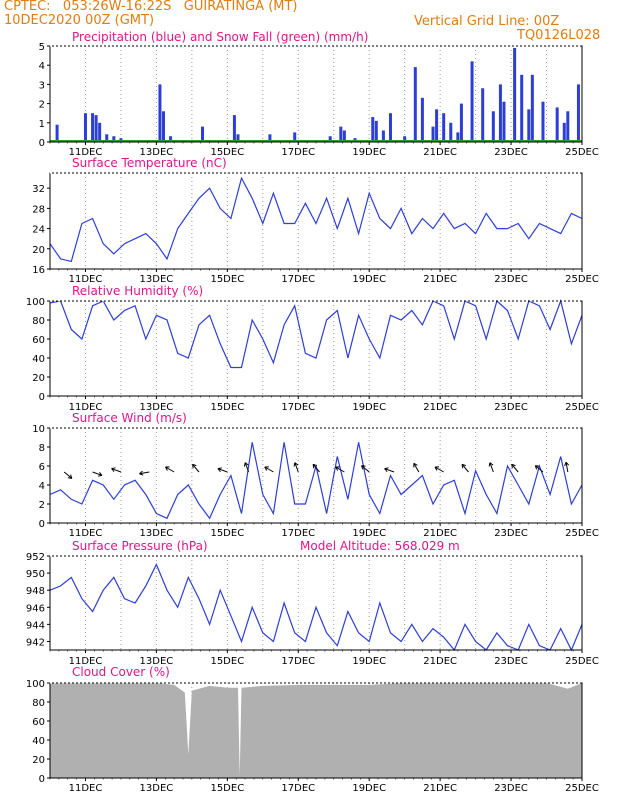  I want to click on cloud-y-tick-label: 0, so click(42, 779).